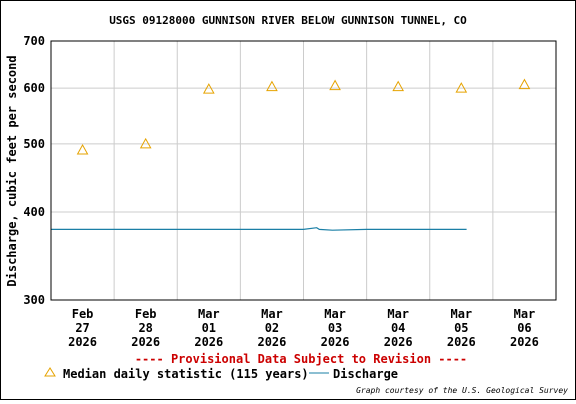 The image size is (576, 404). I want to click on x-tick-label: Mar 01 2026, so click(208, 328).